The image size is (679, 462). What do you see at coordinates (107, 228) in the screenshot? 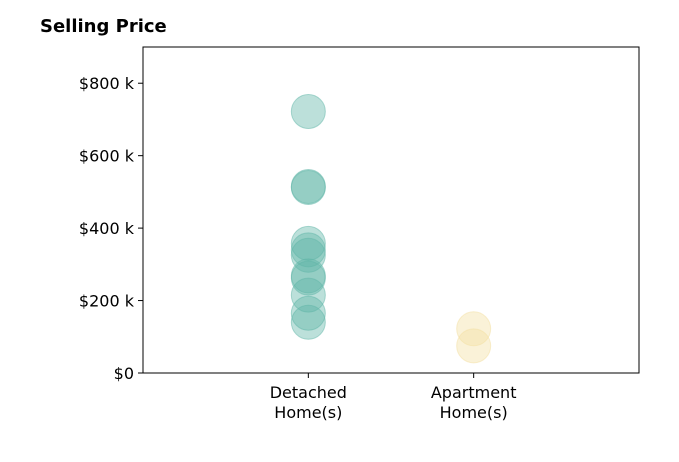
I see `y-tick-label: $400 k` at bounding box center [107, 228].